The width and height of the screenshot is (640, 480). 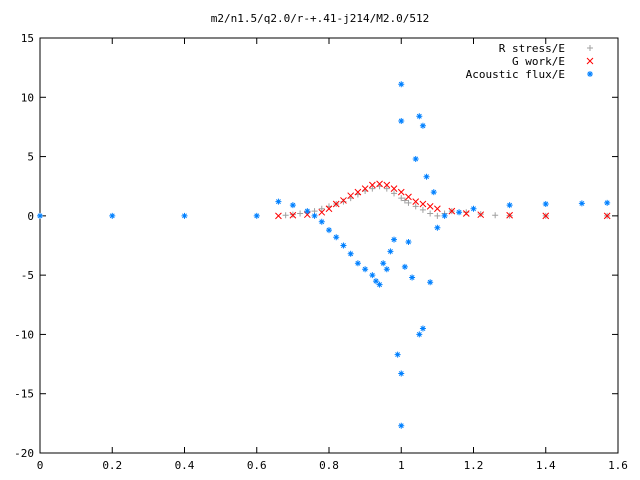 What do you see at coordinates (474, 465) in the screenshot?
I see `x-tick-label: 1.2` at bounding box center [474, 465].